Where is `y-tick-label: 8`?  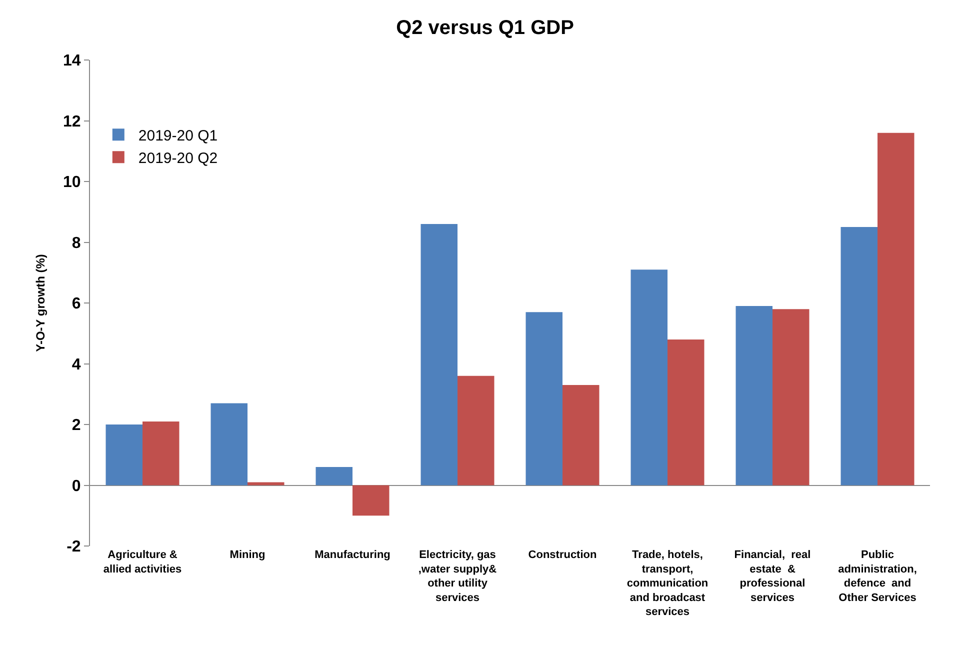 y-tick-label: 8 is located at coordinates (76, 243).